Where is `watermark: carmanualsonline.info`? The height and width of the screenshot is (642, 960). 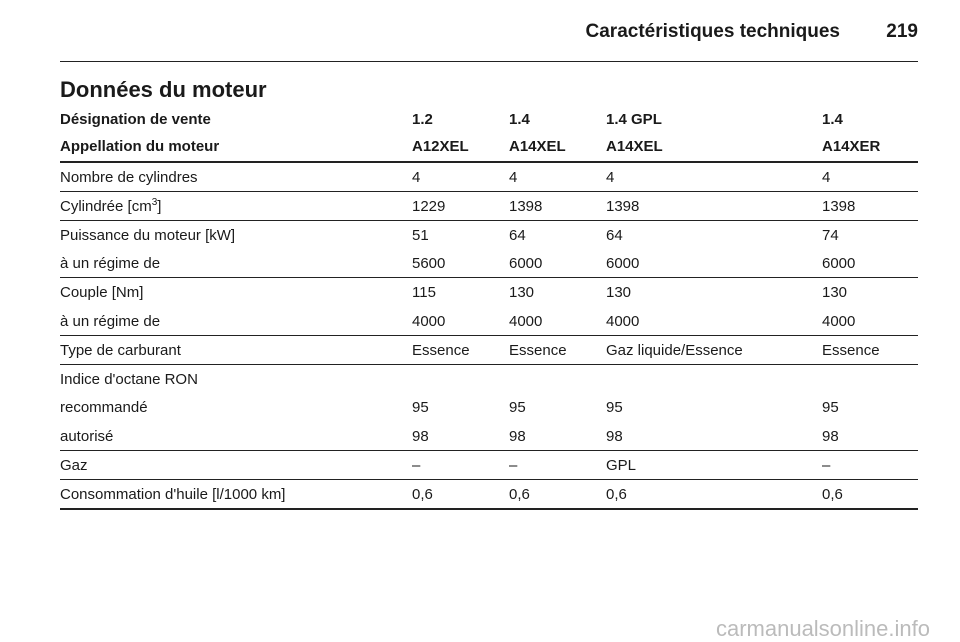 watermark: carmanualsonline.info is located at coordinates (822, 628).